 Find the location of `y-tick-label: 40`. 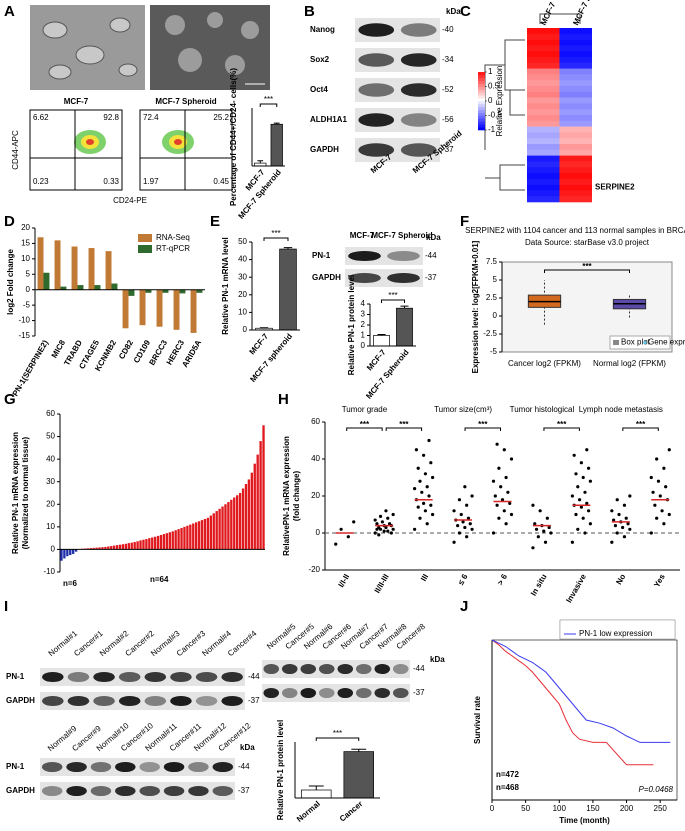

y-tick-label: 40 is located at coordinates (242, 259).